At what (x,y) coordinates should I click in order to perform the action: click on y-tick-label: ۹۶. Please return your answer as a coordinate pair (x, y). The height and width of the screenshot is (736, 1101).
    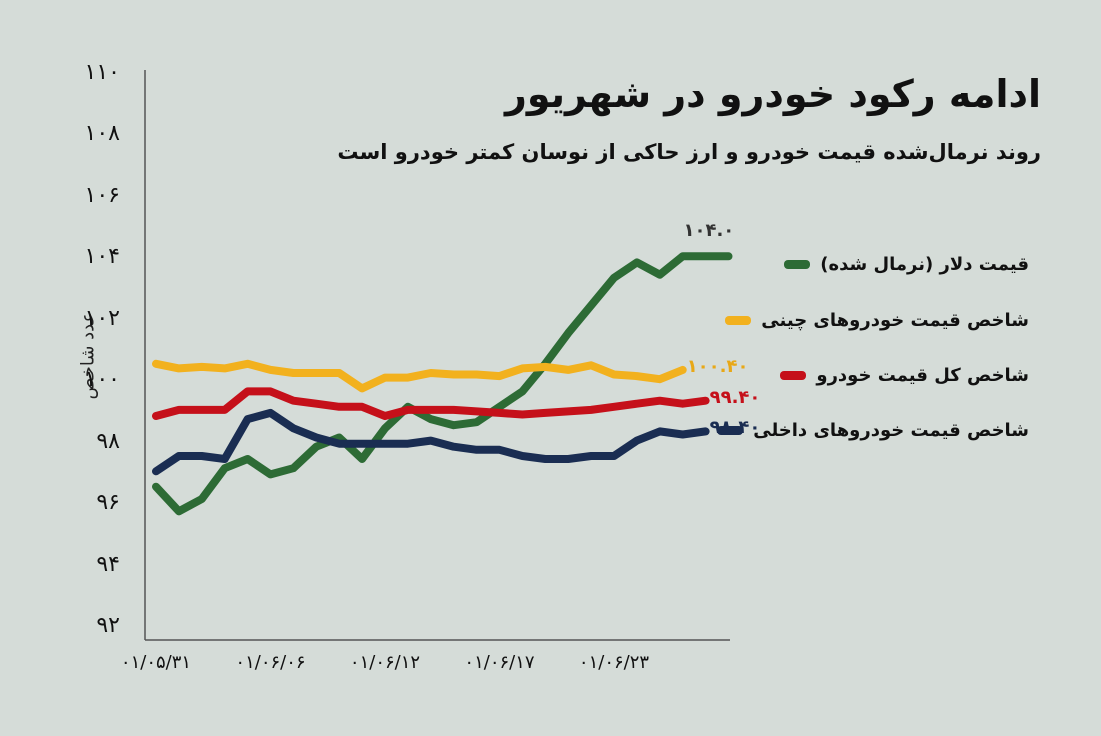
    Looking at the image, I should click on (108, 503).